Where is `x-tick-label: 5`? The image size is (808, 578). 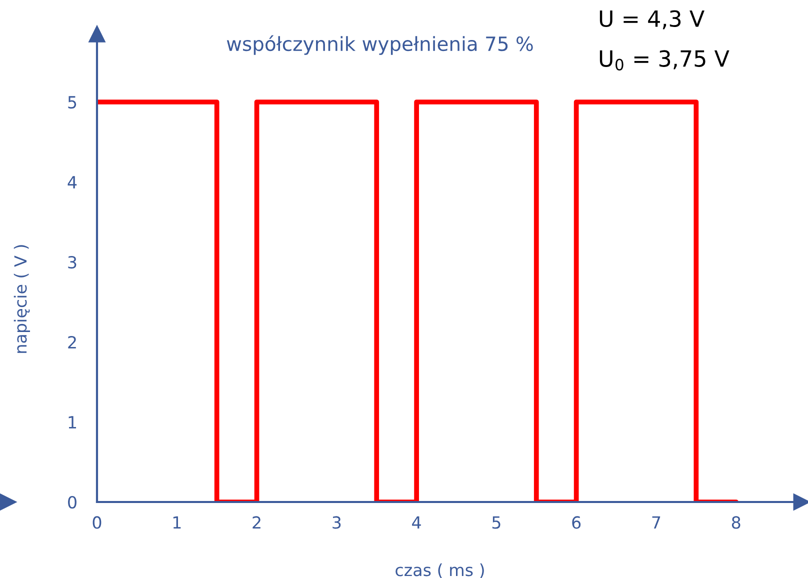 x-tick-label: 5 is located at coordinates (496, 522).